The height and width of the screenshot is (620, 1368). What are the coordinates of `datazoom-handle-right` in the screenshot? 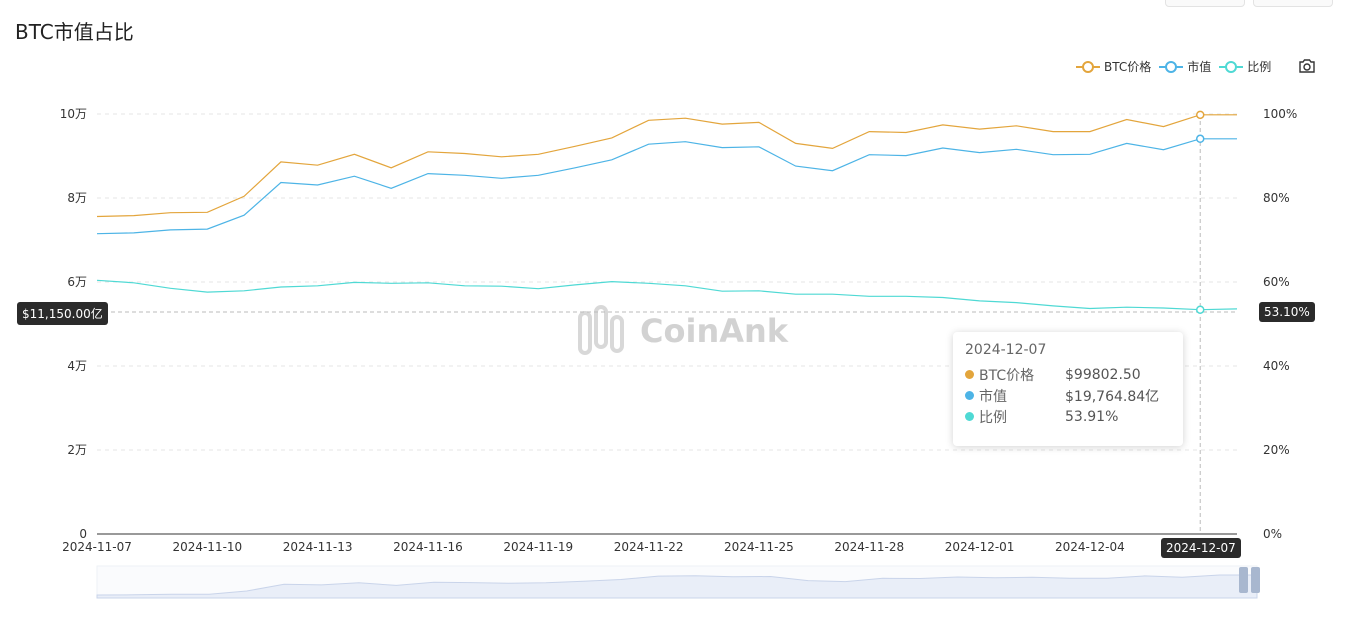 It's located at (1255, 580).